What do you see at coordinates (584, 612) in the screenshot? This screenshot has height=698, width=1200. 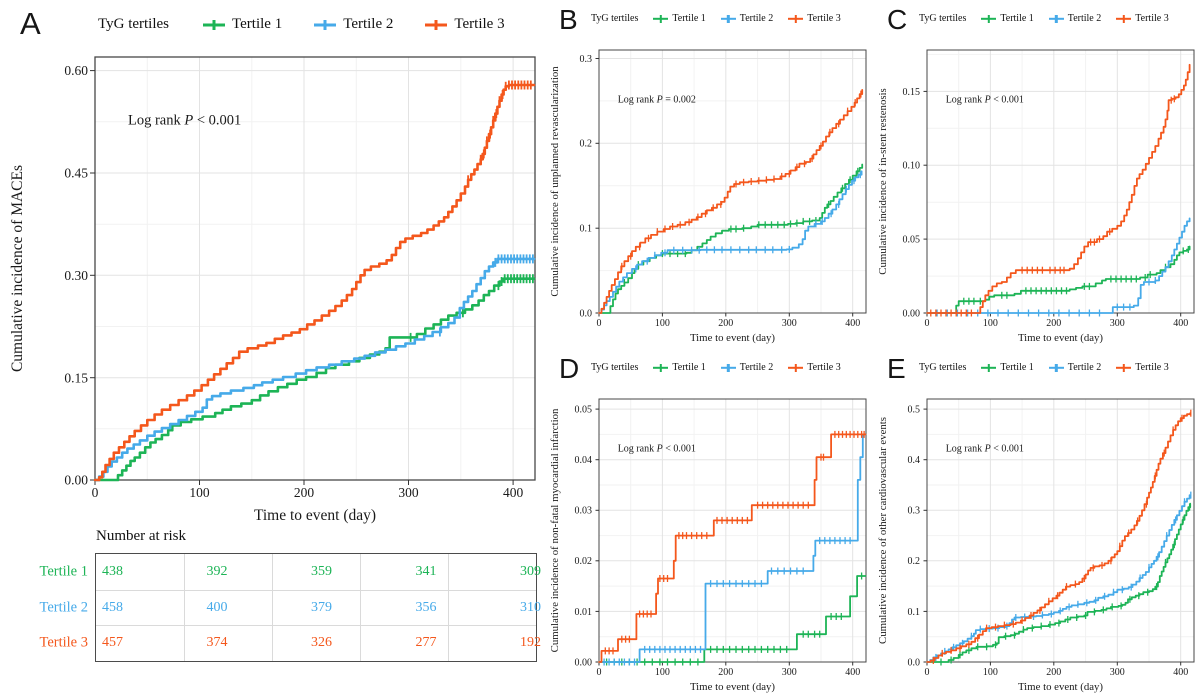 I see `svg-text: 0.01` at bounding box center [584, 612].